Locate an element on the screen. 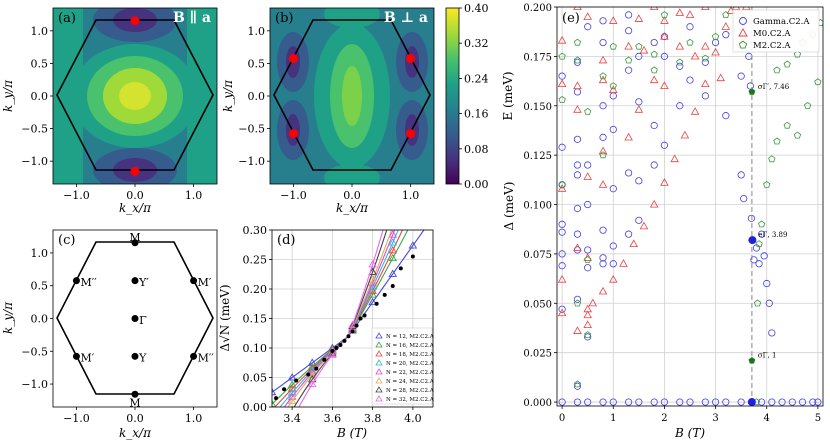 This screenshot has width=830, height=443. panel-a-ytick-label: 0.0 is located at coordinates (40, 96).